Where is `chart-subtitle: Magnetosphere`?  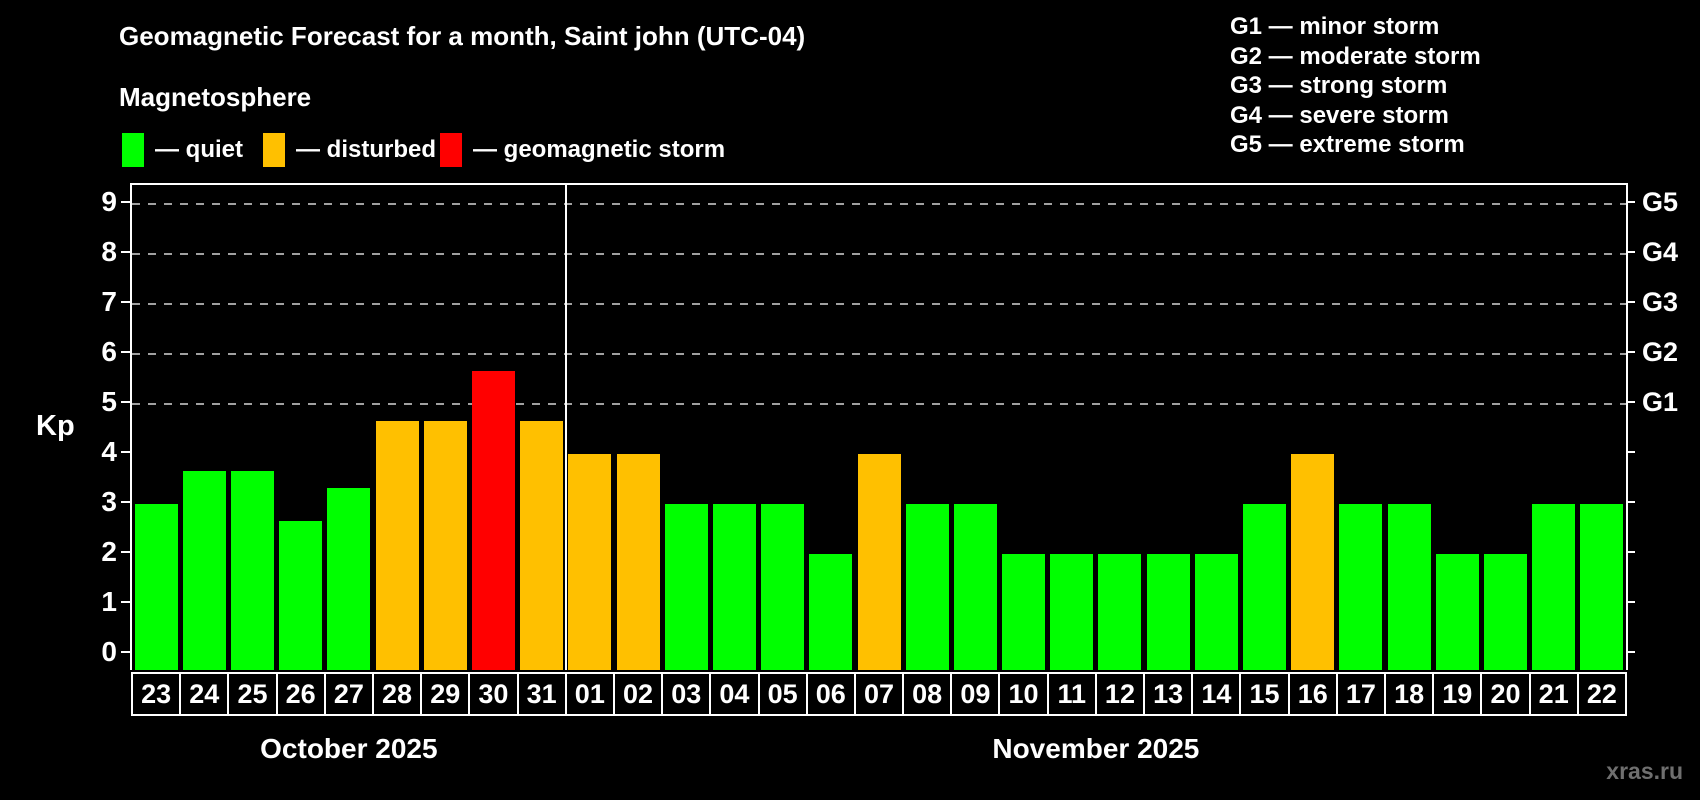
chart-subtitle: Magnetosphere is located at coordinates (215, 97).